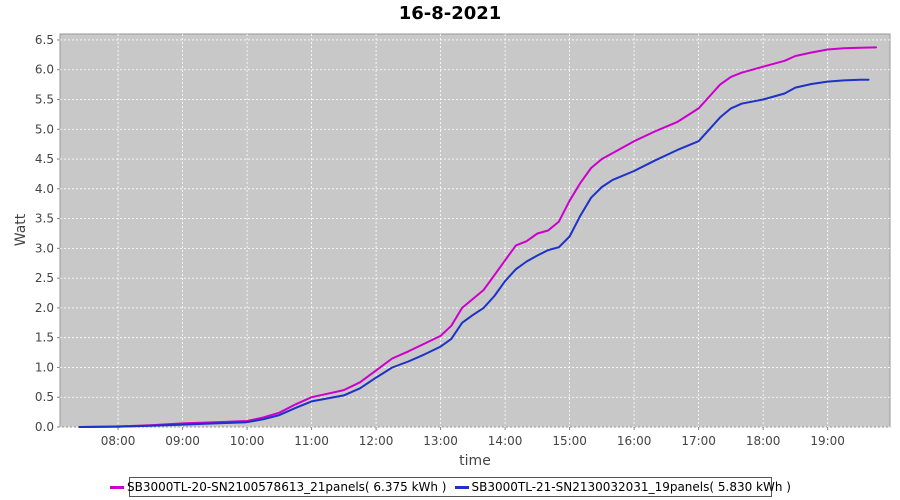  I want to click on y-tick-label: 0.0, so click(44, 427).